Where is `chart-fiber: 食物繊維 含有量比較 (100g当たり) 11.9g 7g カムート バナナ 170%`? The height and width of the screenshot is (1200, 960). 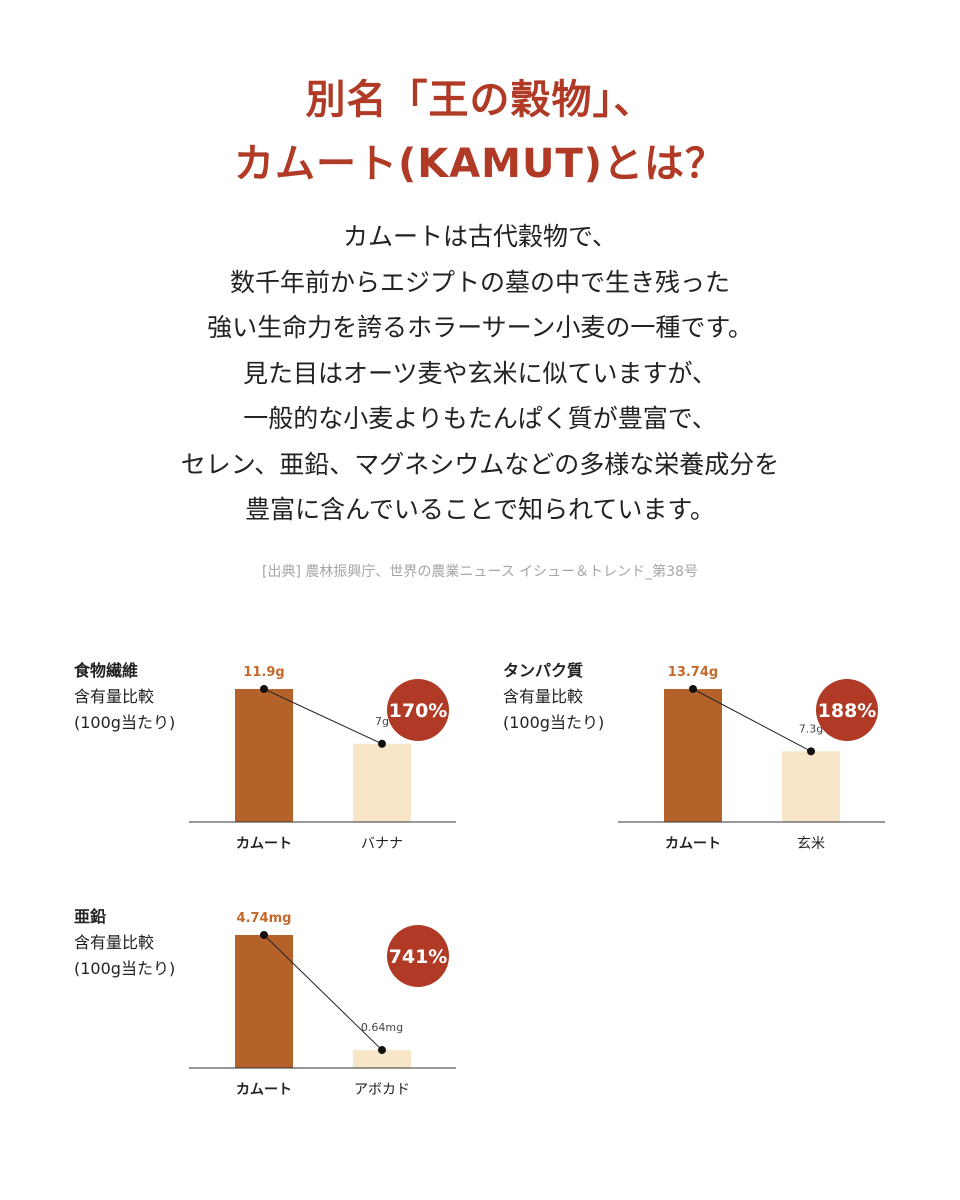 chart-fiber: 食物繊維 含有量比較 (100g当たり) 11.9g 7g カムート バナナ 170% is located at coordinates (274, 763).